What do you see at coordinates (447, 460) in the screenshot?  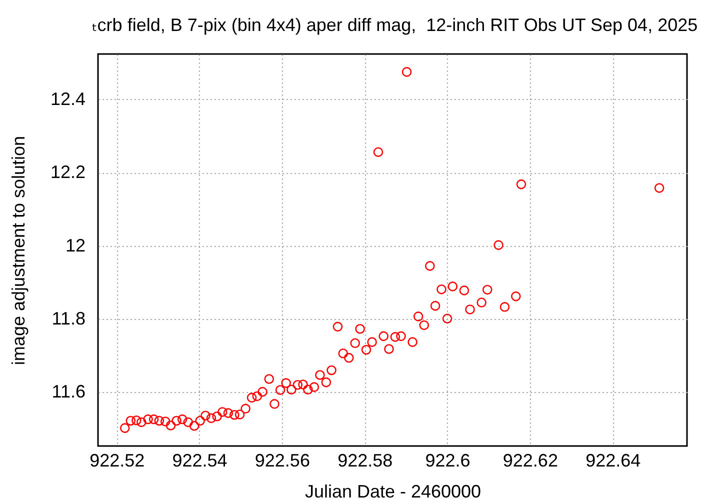 I see `x-tick-label: 922.6` at bounding box center [447, 460].